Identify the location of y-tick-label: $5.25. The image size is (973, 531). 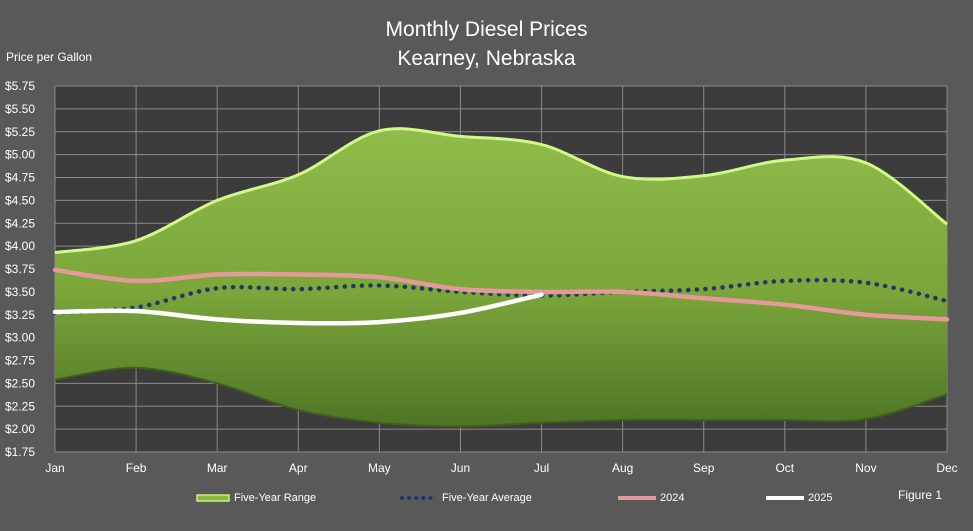
(20, 132).